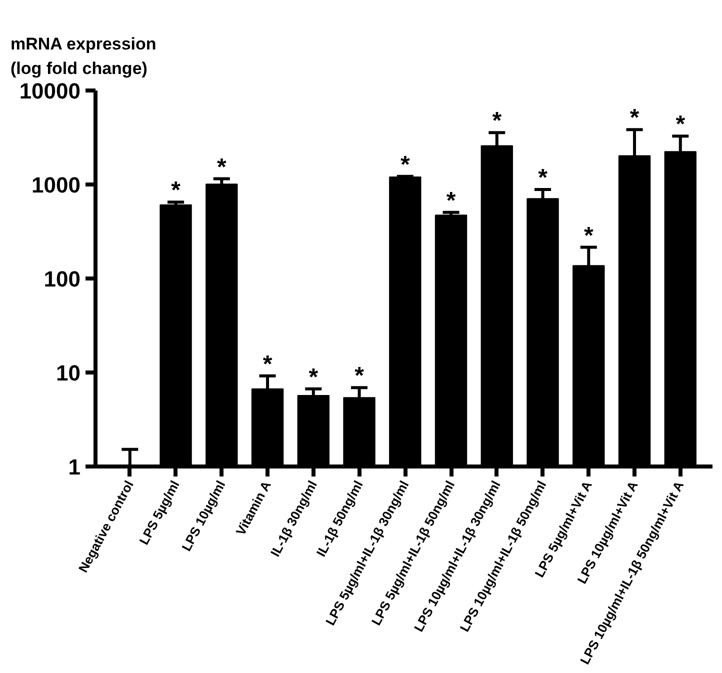 The height and width of the screenshot is (673, 722). Describe the element at coordinates (62, 279) in the screenshot. I see `y-tick-label: 100` at that location.